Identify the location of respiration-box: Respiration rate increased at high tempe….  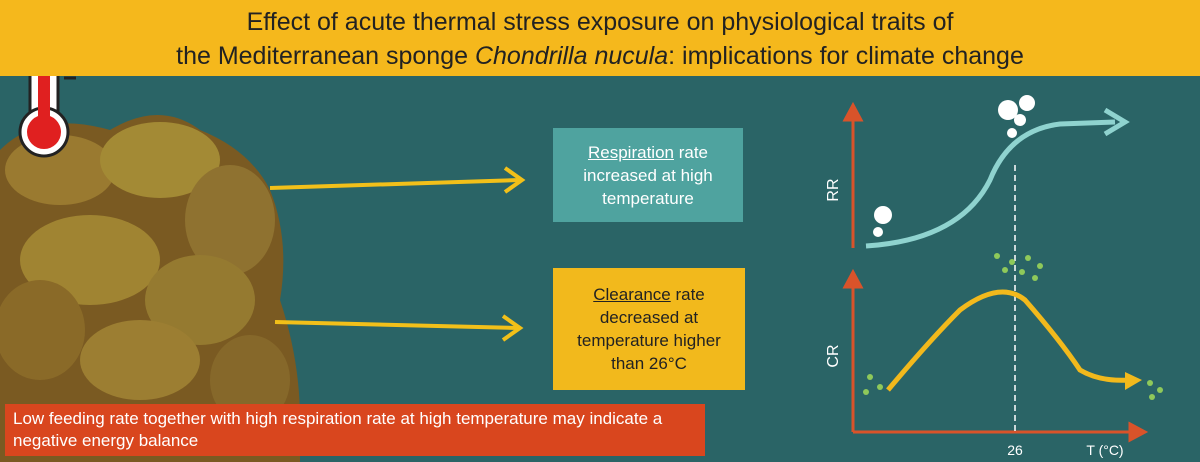
(648, 175).